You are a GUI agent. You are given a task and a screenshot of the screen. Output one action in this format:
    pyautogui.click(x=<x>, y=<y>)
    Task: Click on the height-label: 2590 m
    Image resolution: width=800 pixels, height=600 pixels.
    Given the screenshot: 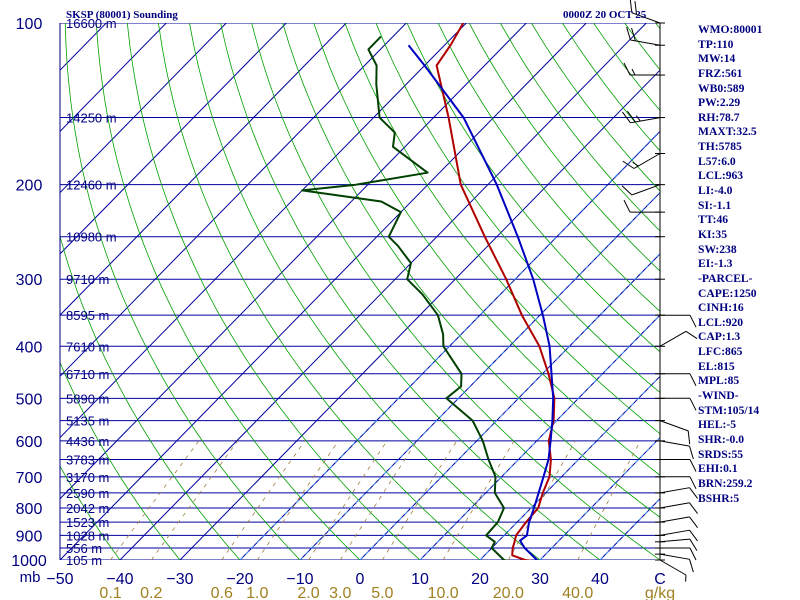 What is the action you would take?
    pyautogui.click(x=87, y=493)
    